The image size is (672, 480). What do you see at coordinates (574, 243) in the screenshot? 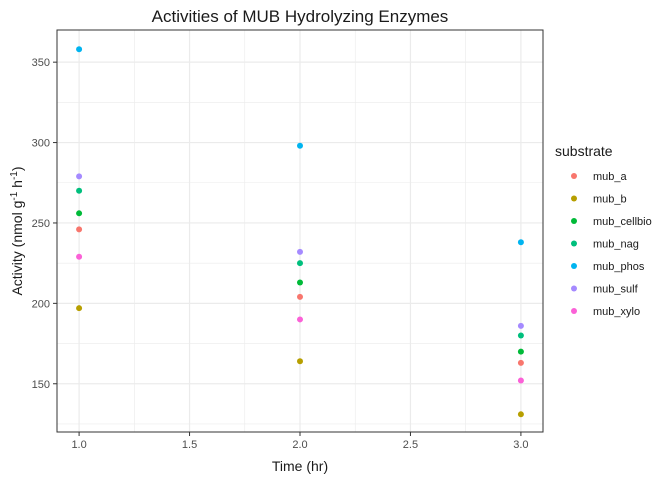
I see `legend-key-mub_nag` at bounding box center [574, 243].